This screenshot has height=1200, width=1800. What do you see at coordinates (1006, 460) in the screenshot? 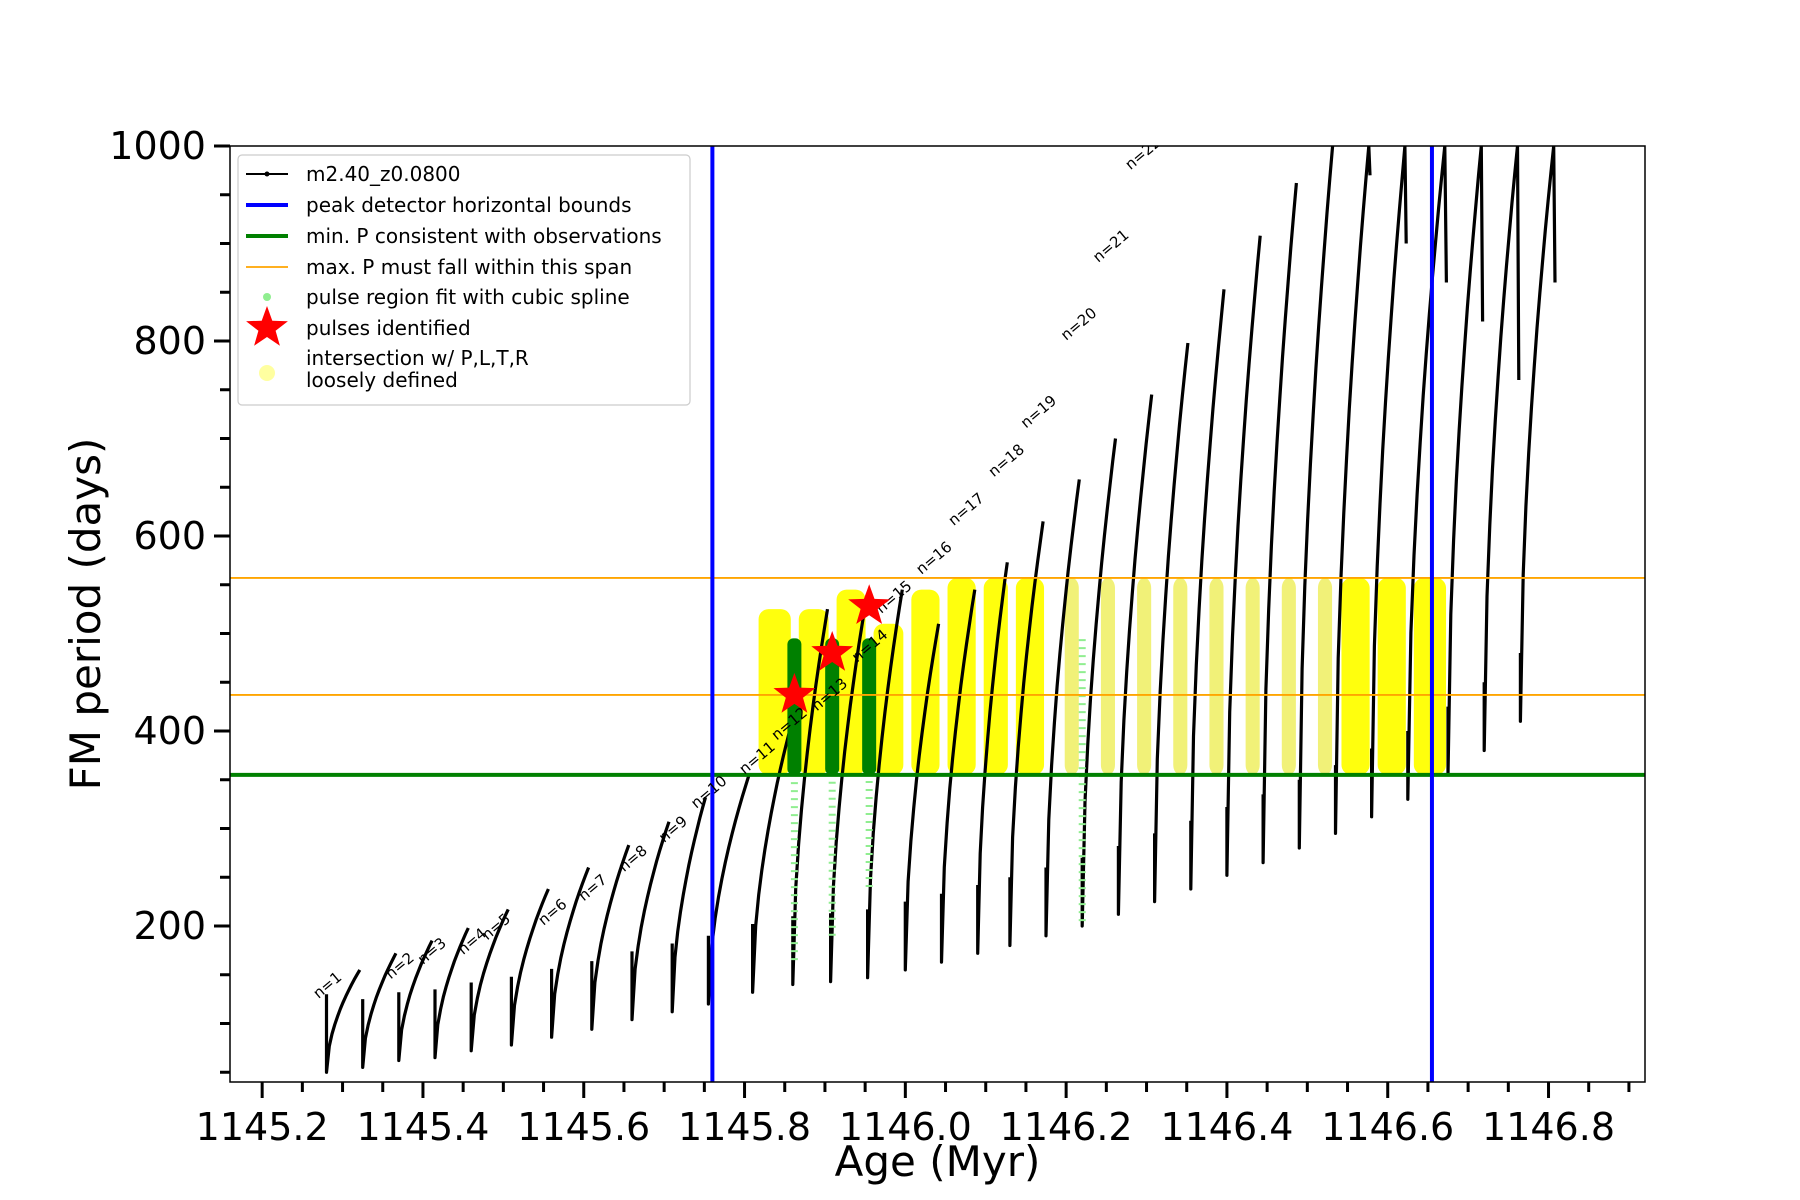
I see `pulse-number-label: n=18` at bounding box center [1006, 460].